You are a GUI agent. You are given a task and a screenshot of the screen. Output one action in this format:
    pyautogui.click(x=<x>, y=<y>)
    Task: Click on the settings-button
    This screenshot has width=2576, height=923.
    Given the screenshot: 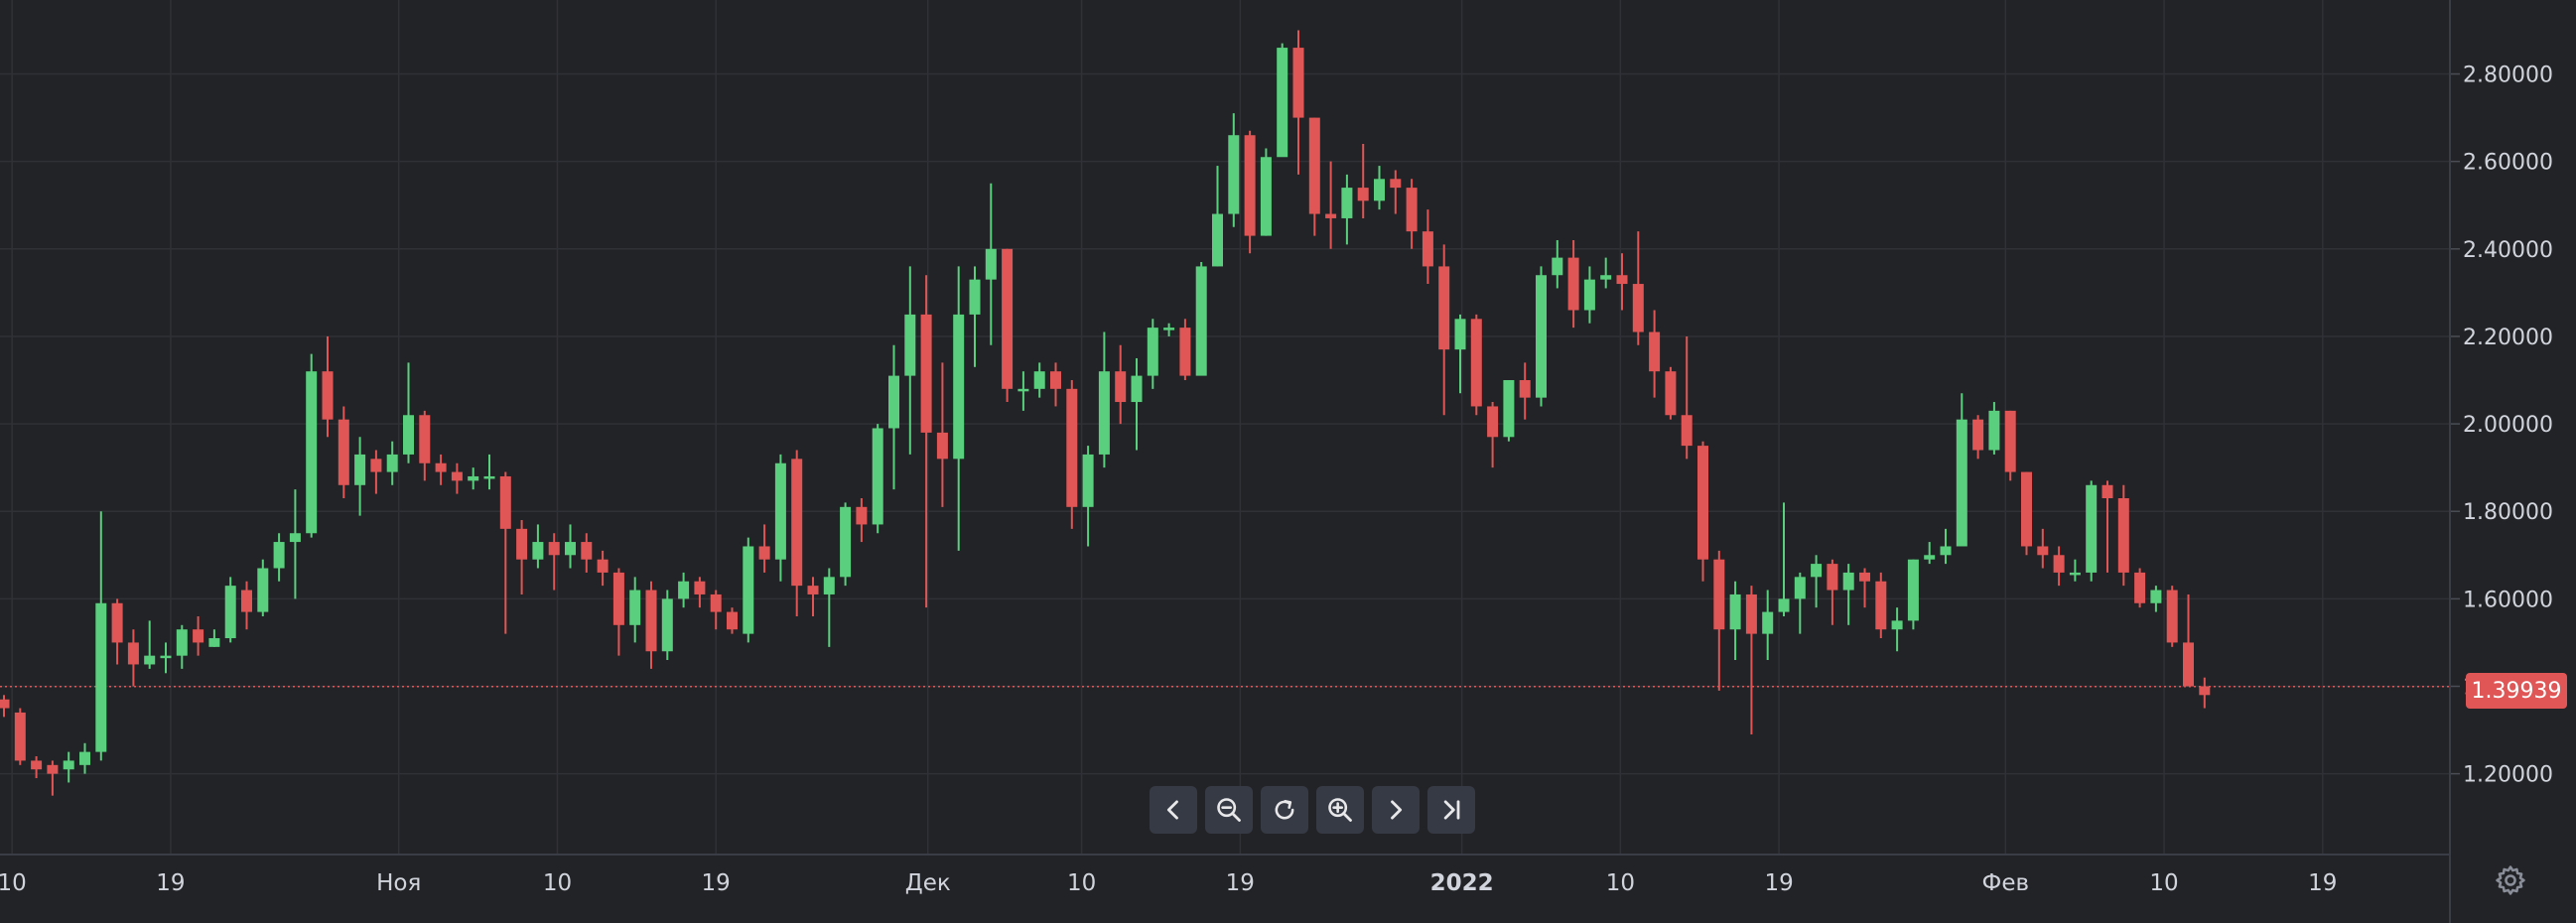 What is the action you would take?
    pyautogui.click(x=2510, y=880)
    